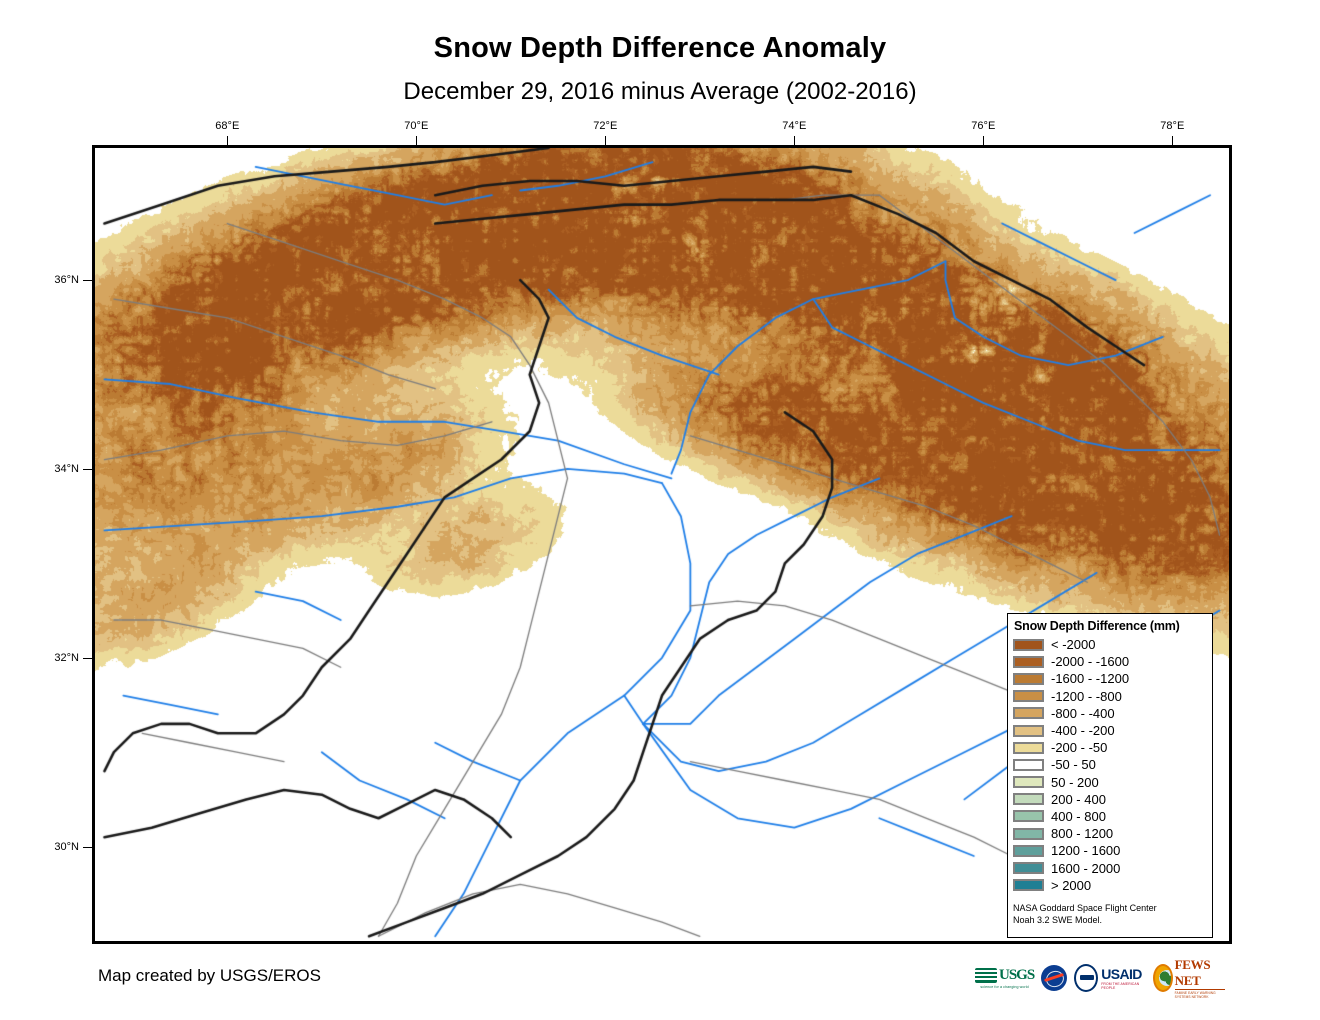 This screenshot has height=1020, width=1320. What do you see at coordinates (1079, 748) in the screenshot?
I see `legend-label: -200 - -50` at bounding box center [1079, 748].